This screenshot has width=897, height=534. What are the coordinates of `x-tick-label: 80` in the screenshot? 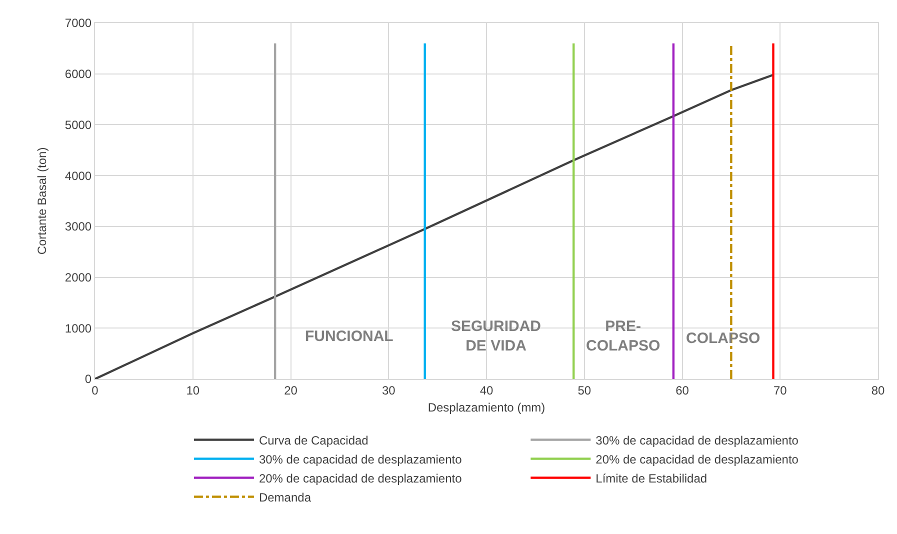 It's located at (878, 390).